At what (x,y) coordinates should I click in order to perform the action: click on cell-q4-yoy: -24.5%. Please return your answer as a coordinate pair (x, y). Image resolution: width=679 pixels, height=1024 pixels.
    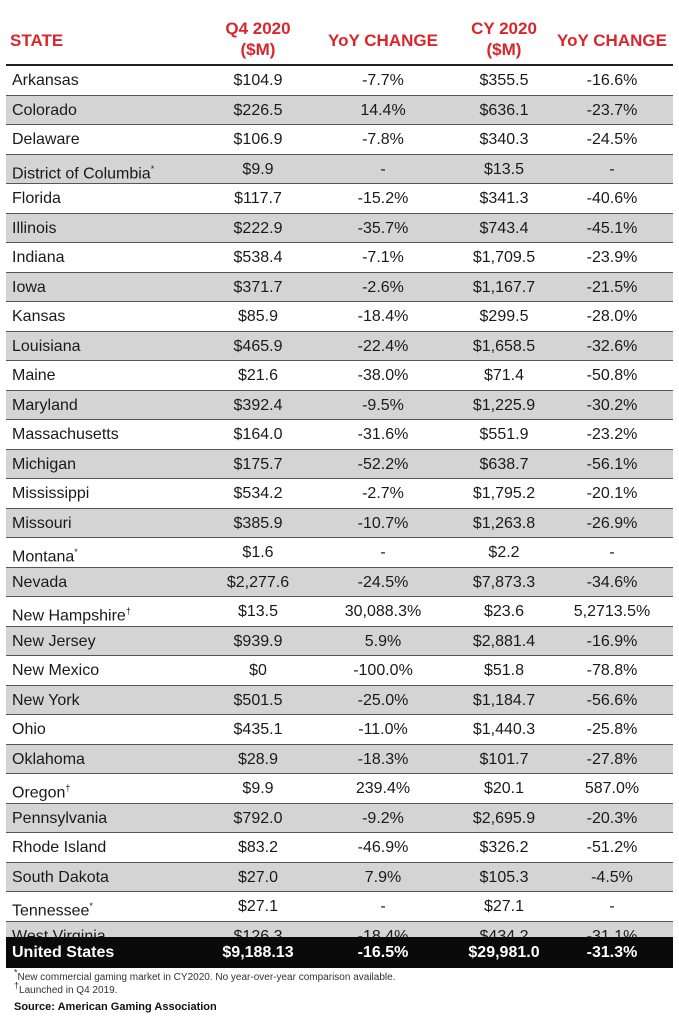
    Looking at the image, I should click on (383, 582).